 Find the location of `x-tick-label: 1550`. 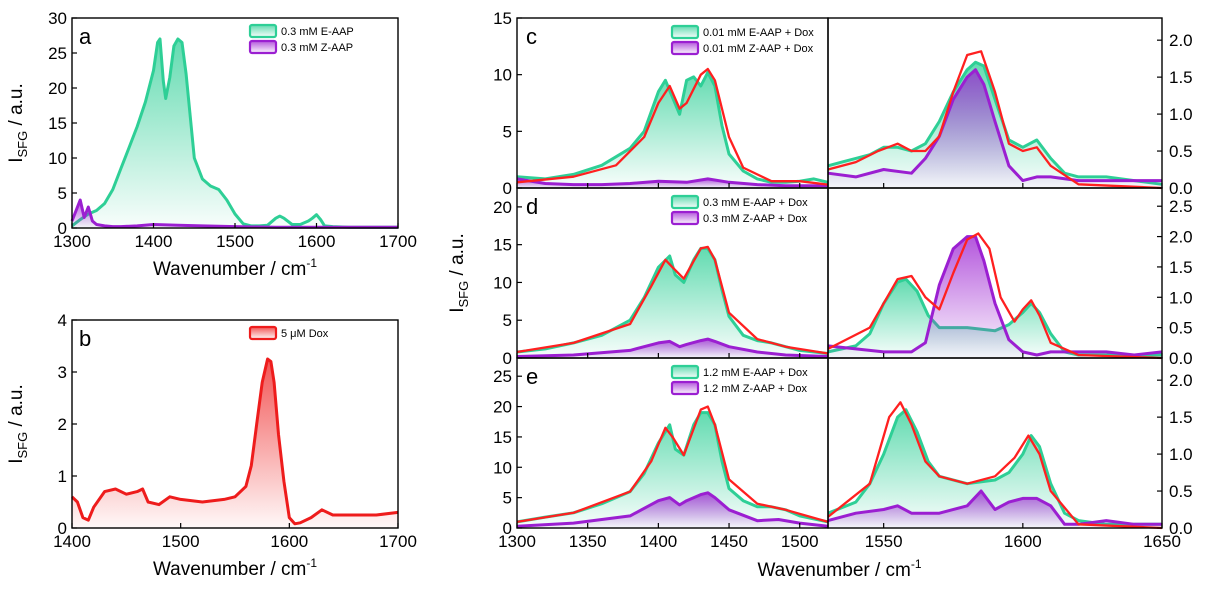

x-tick-label: 1550 is located at coordinates (884, 541).